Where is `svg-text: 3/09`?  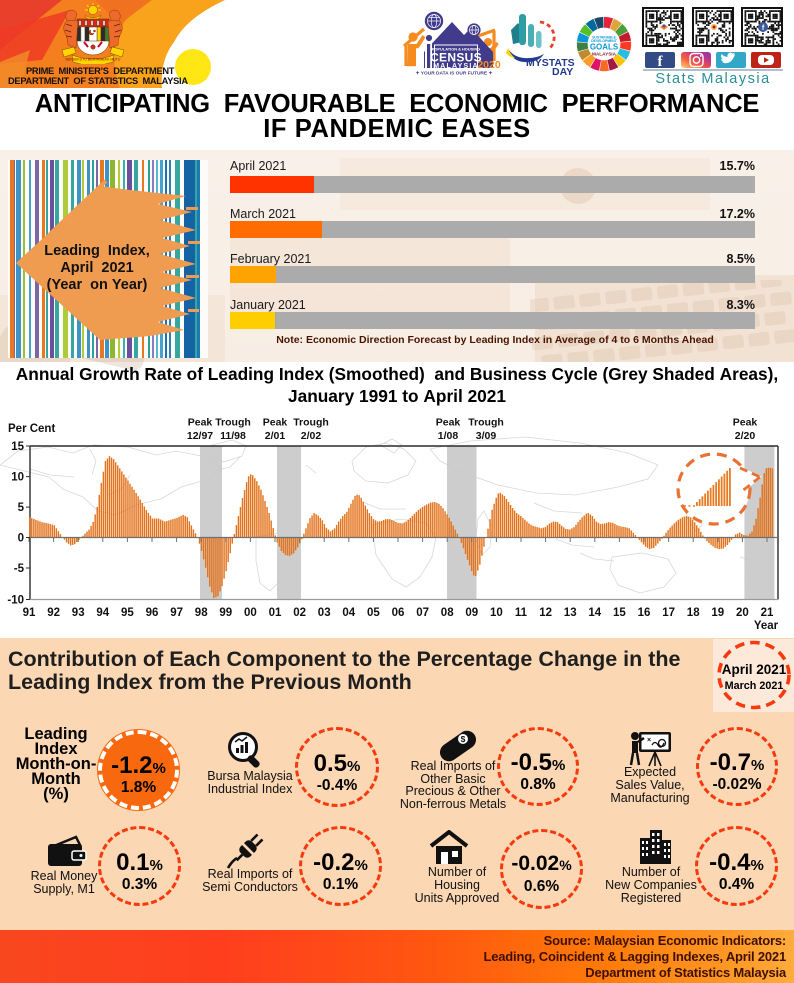
svg-text: 3/09 is located at coordinates (486, 436).